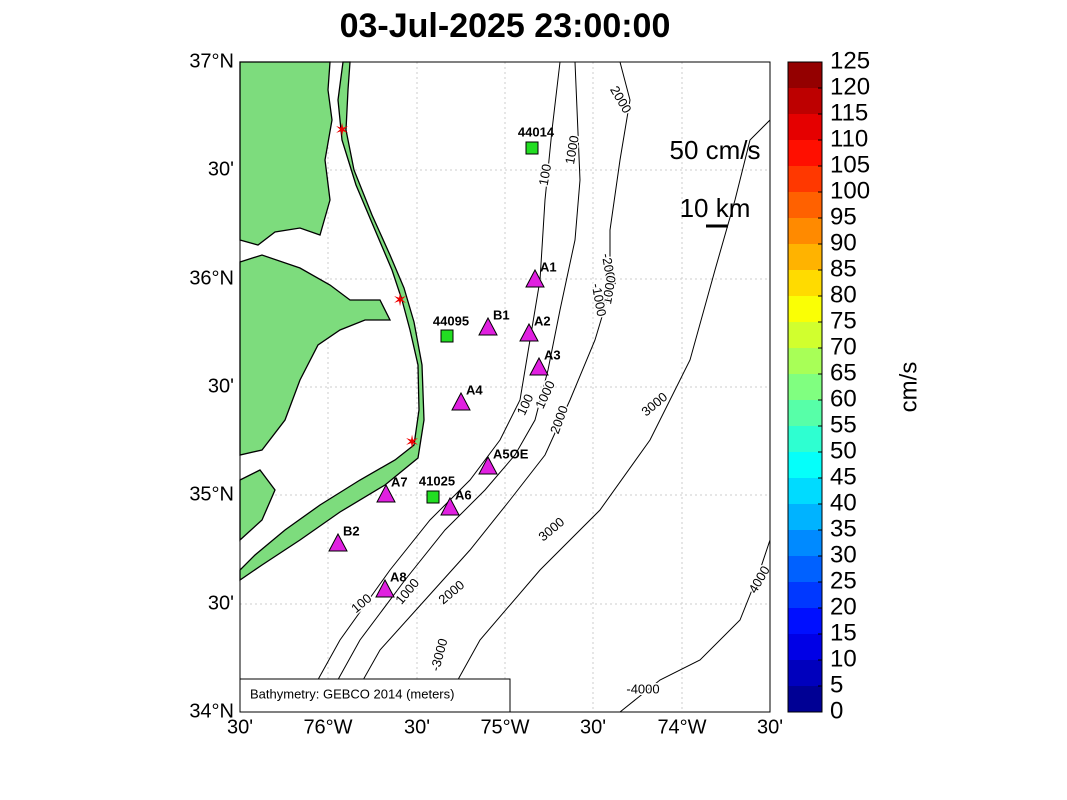 Image resolution: width=1067 pixels, height=800 pixels. What do you see at coordinates (474, 389) in the screenshot?
I see `station-label: A4` at bounding box center [474, 389].